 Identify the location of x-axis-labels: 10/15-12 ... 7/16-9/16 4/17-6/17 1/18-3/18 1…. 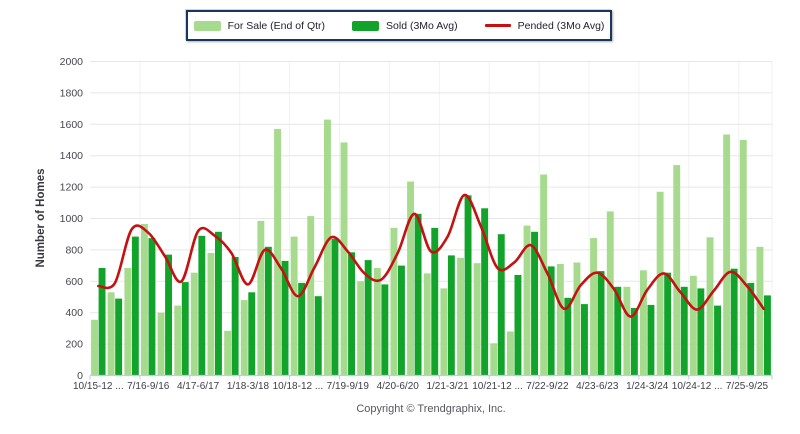
(421, 386).